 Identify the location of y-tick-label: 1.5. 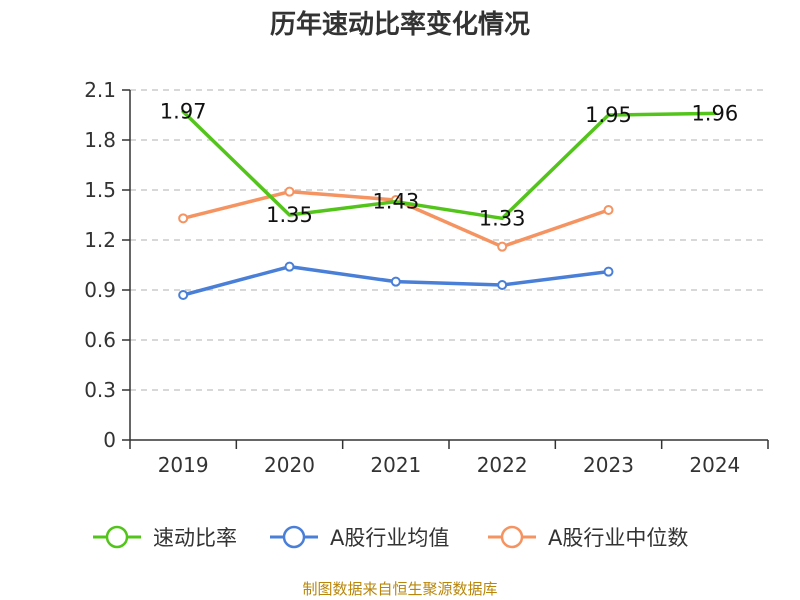
(100, 190).